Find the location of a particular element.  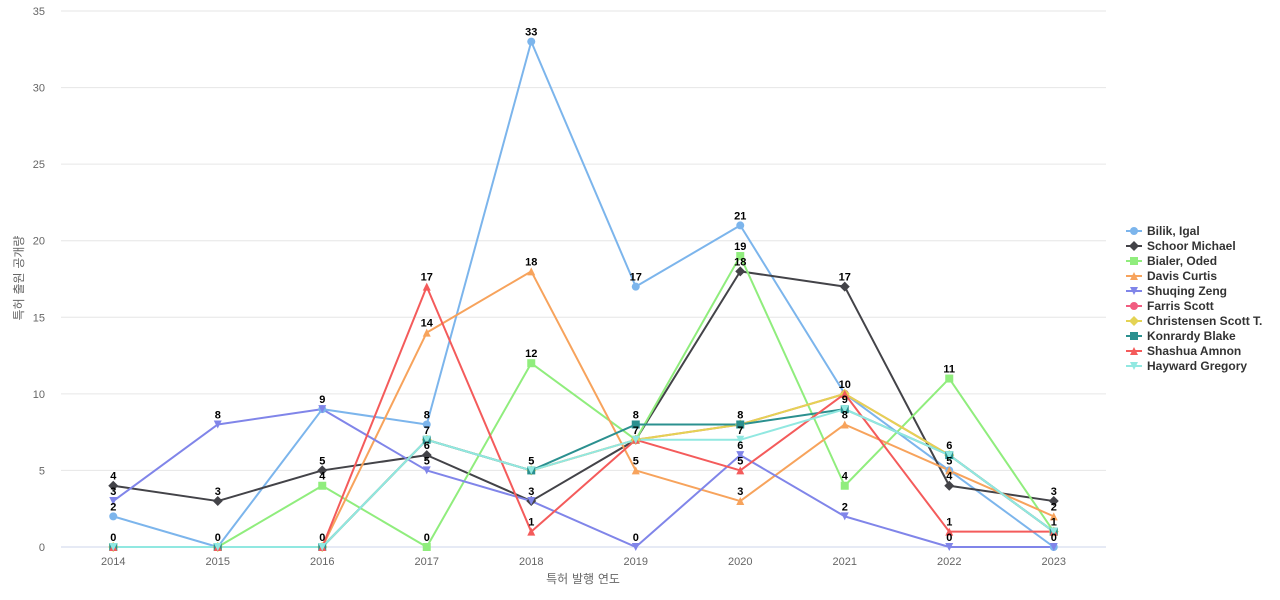

data-label: 9 is located at coordinates (322, 400).